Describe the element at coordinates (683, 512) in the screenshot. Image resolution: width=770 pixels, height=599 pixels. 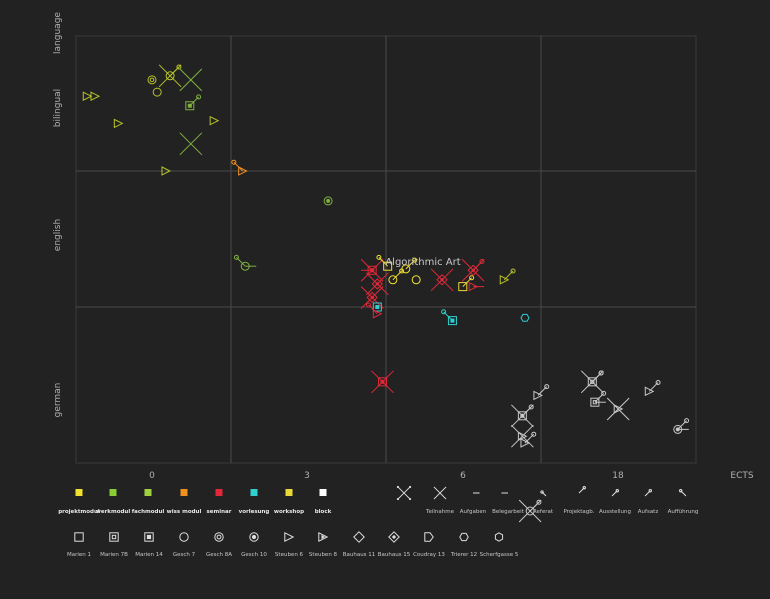
I see `legend-mark-label: Aufführung` at that location.